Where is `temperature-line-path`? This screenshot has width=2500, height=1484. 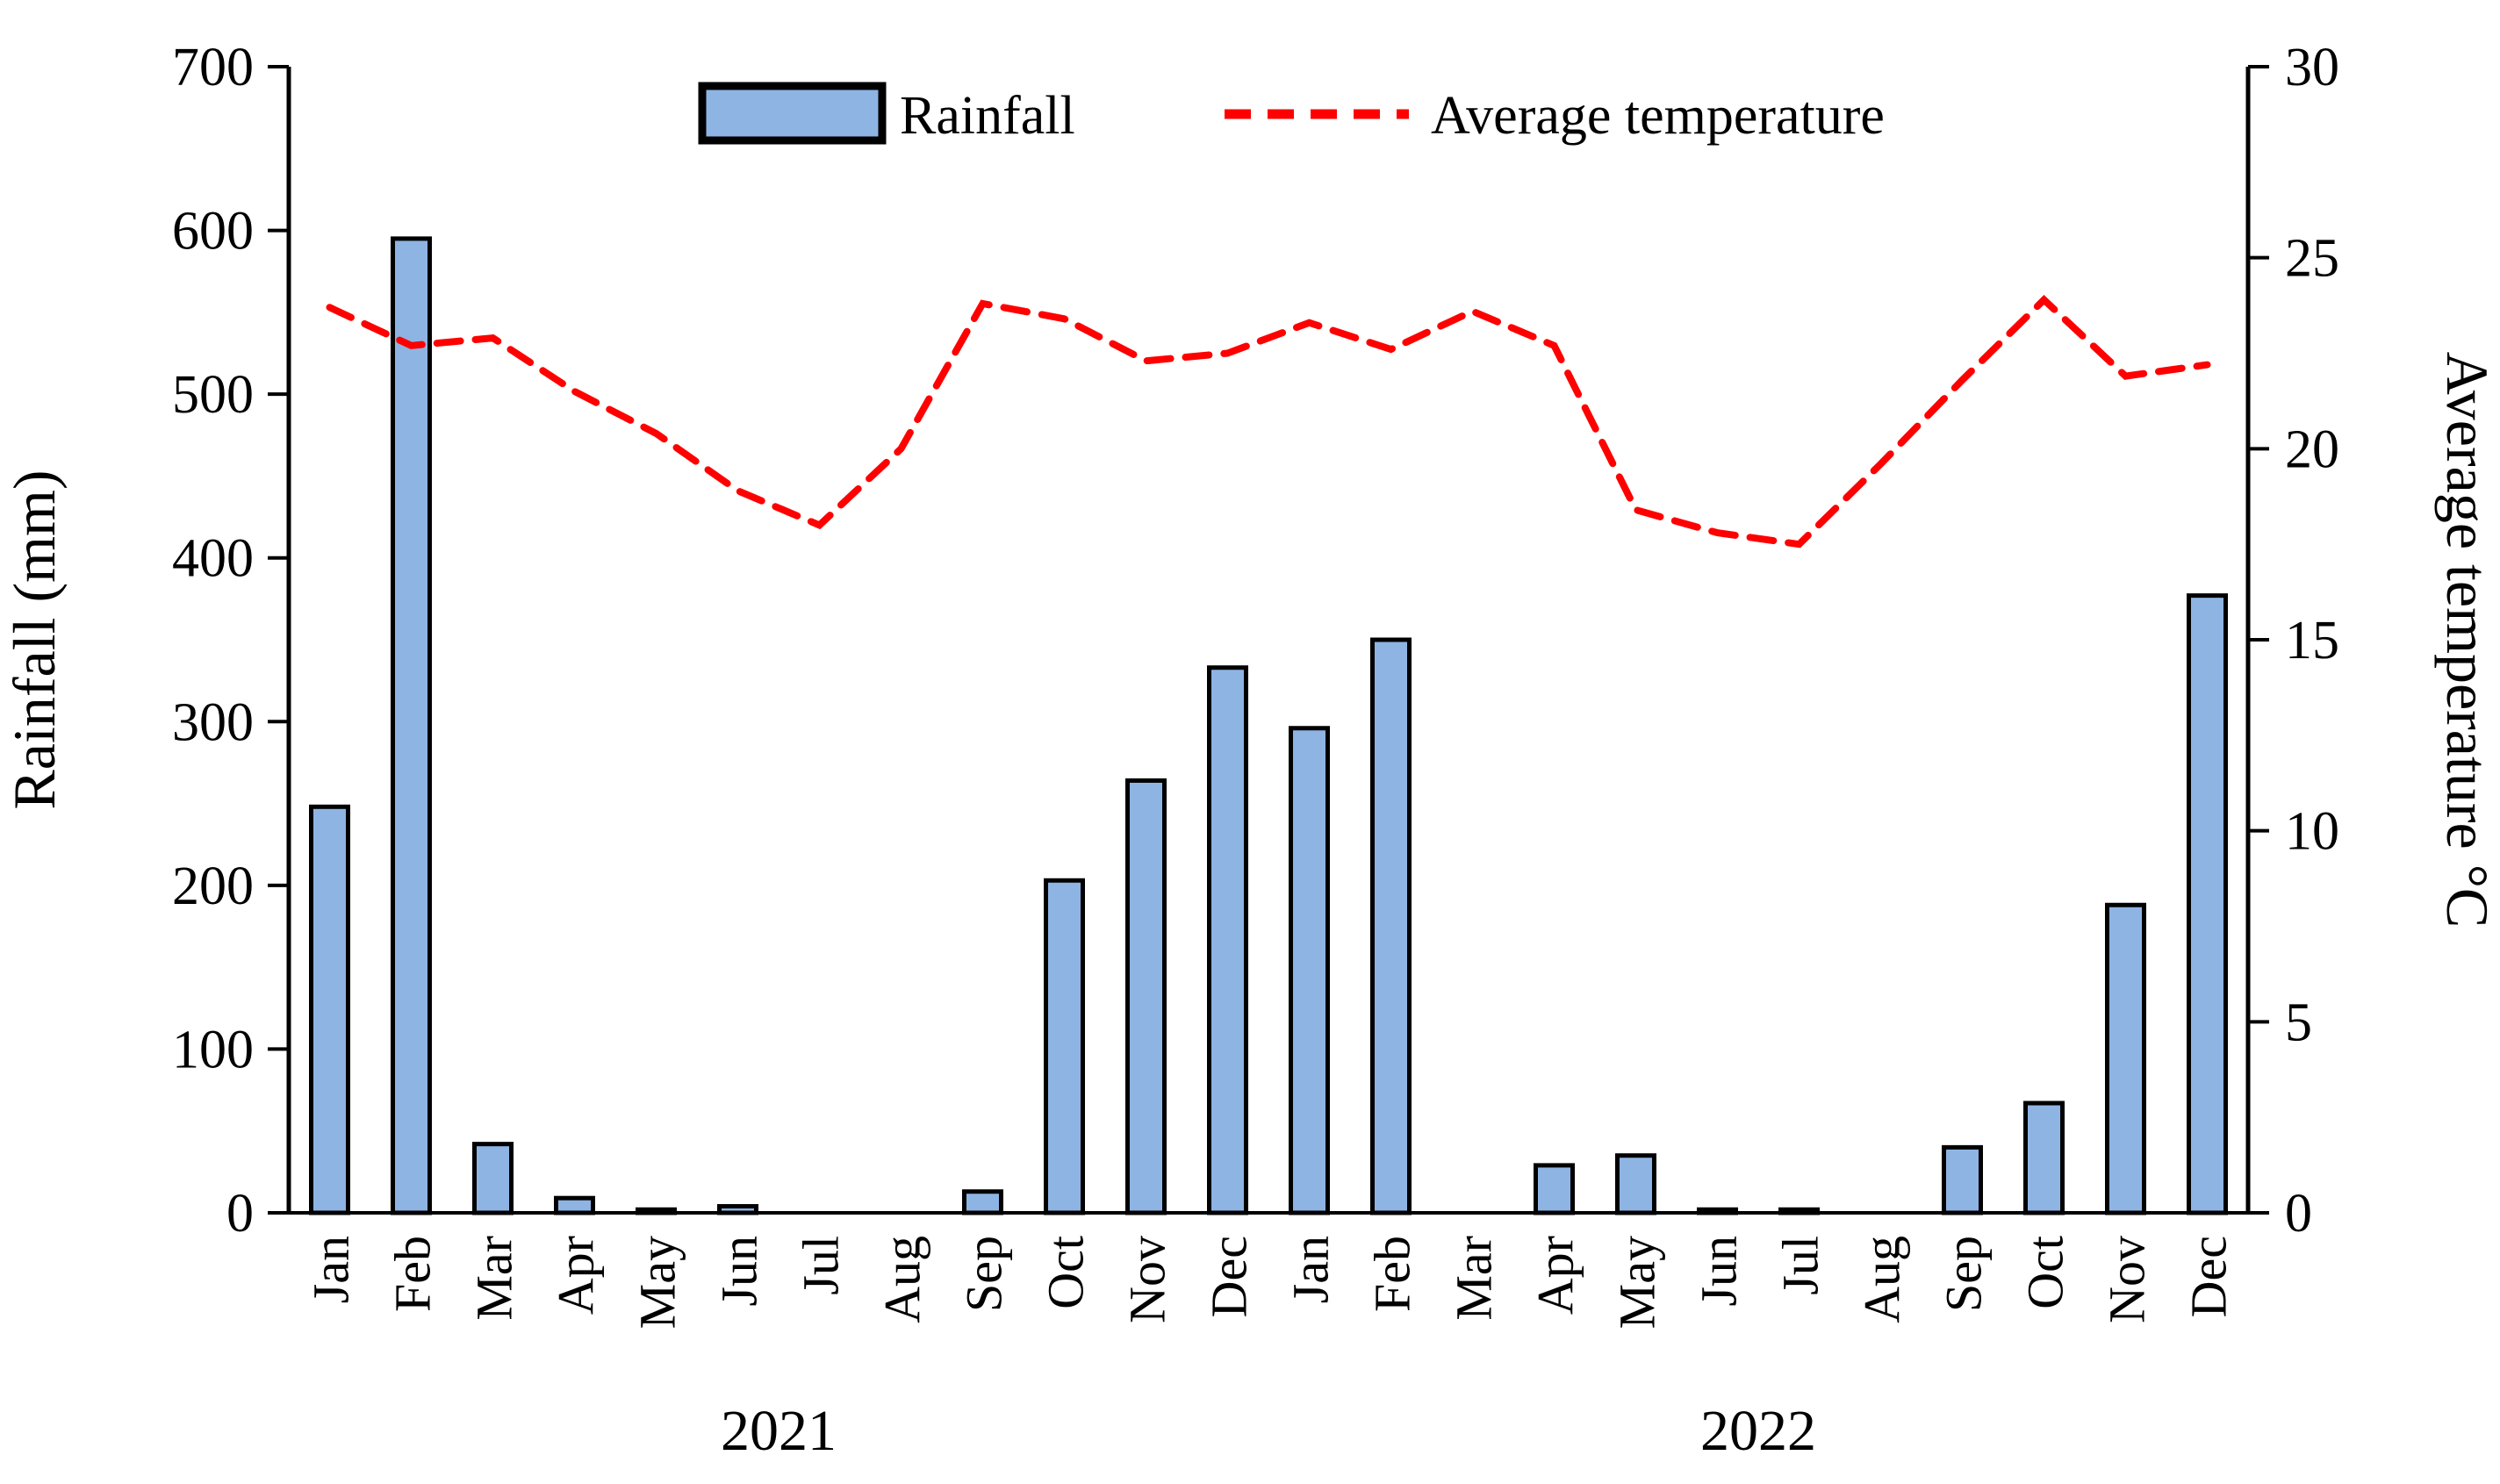 temperature-line-path is located at coordinates (1268, 421).